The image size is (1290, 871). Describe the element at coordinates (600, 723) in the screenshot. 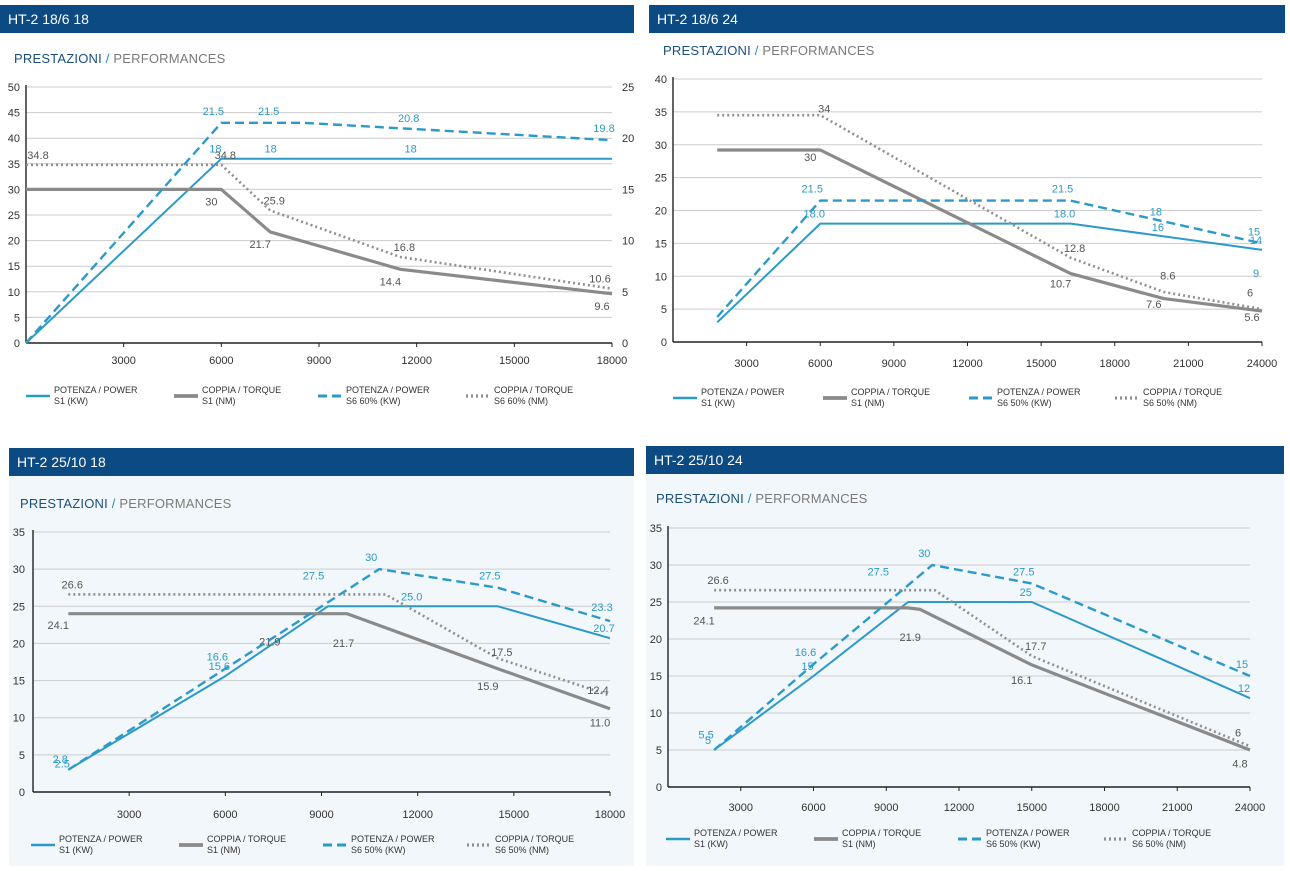

I see `data-label: 11.0` at that location.